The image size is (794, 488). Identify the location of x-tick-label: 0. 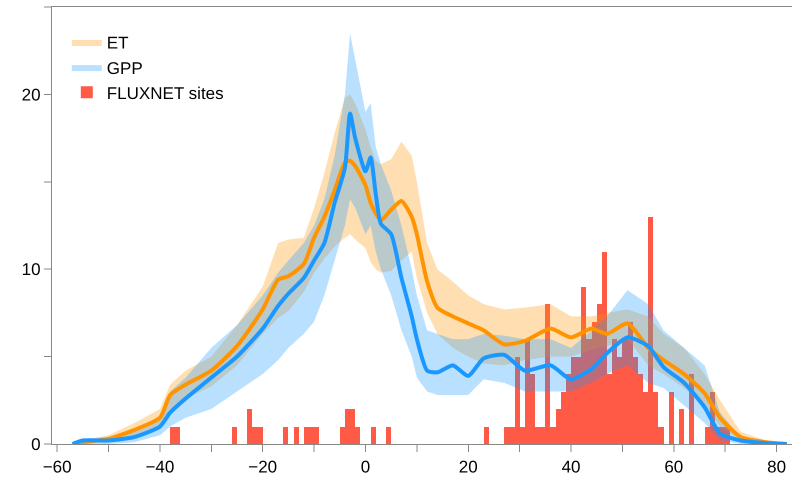
(365, 466).